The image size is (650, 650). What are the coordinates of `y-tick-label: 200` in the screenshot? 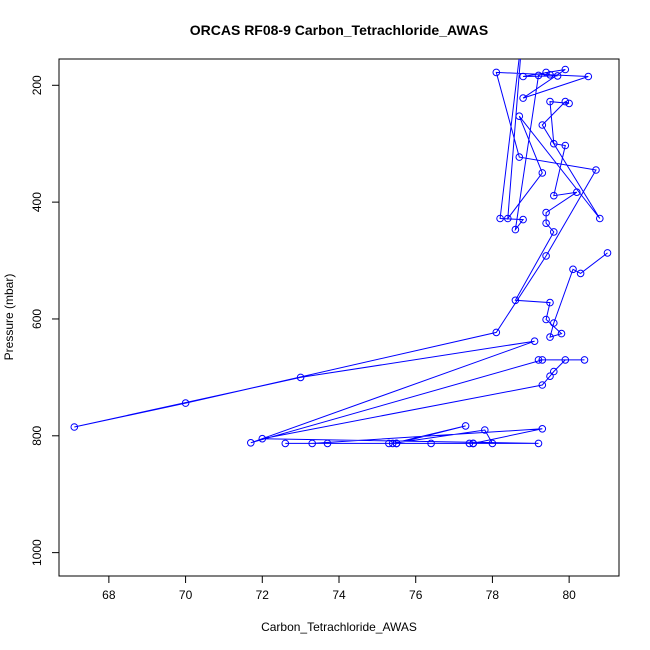 It's located at (37, 85).